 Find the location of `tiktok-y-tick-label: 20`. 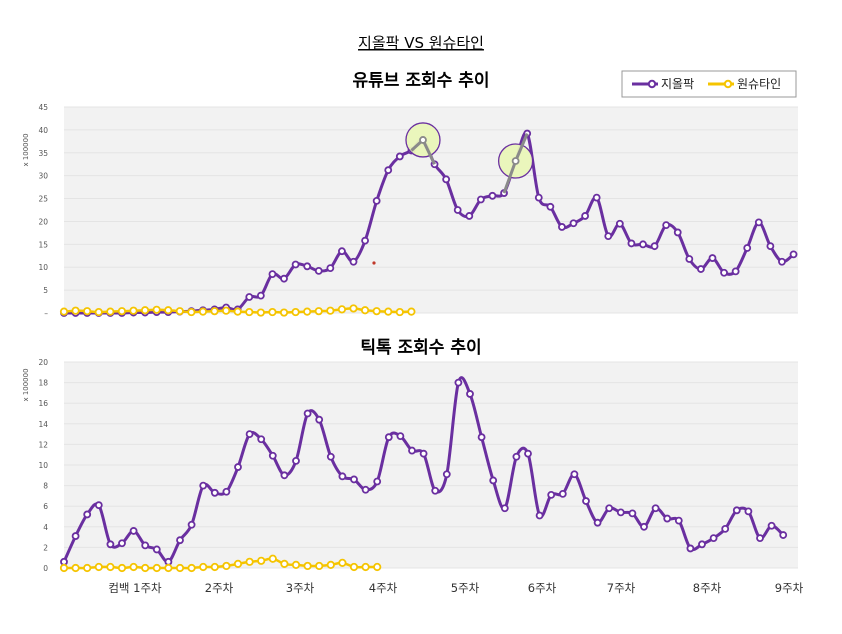

tiktok-y-tick-label: 20 is located at coordinates (43, 362).